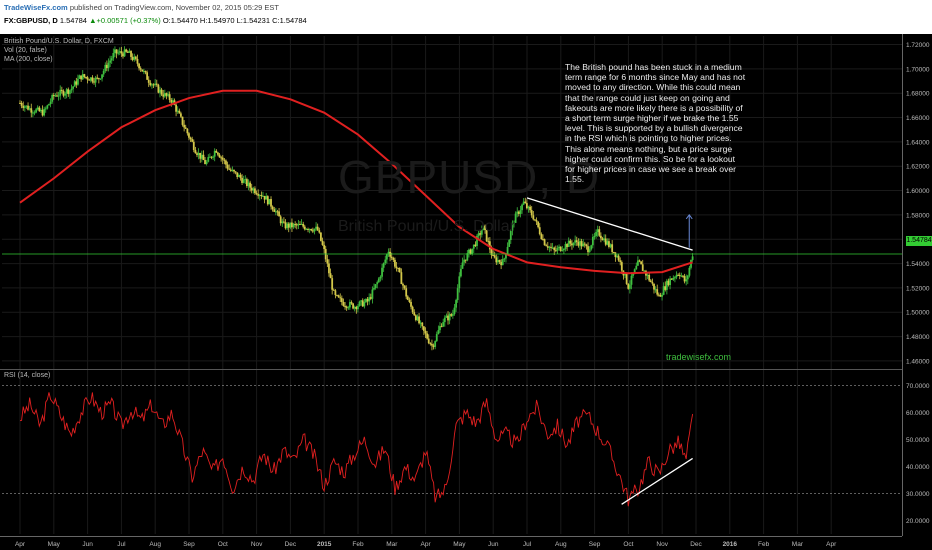 The width and height of the screenshot is (932, 550). Describe the element at coordinates (918, 337) in the screenshot. I see `price-tick-label: 1.48000` at that location.